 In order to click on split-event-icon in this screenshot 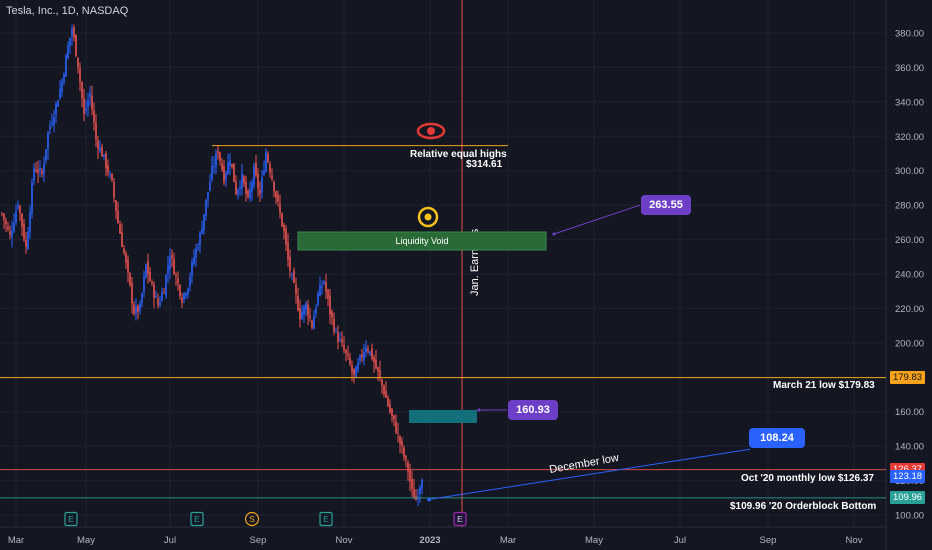, I will do `click(252, 519)`.